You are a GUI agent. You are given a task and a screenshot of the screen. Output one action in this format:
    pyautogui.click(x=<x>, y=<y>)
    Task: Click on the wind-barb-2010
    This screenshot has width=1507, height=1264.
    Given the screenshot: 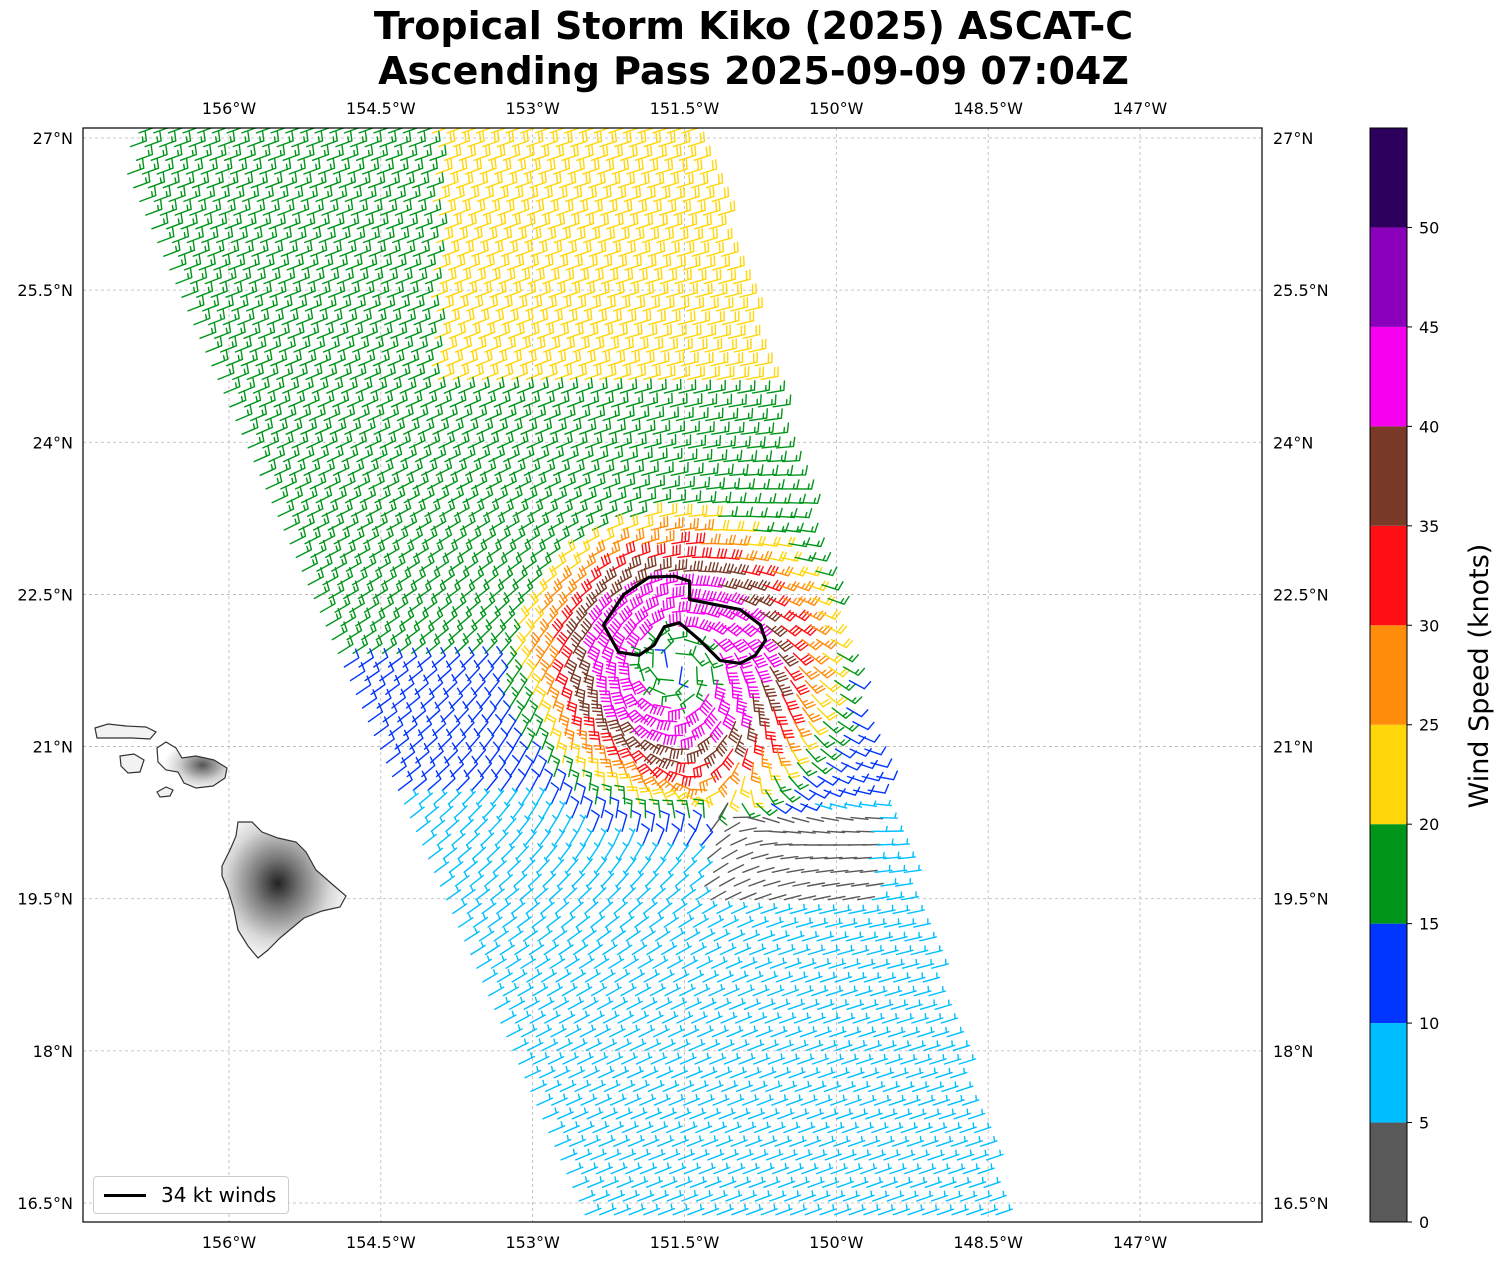 What is the action you would take?
    pyautogui.click(x=520, y=879)
    